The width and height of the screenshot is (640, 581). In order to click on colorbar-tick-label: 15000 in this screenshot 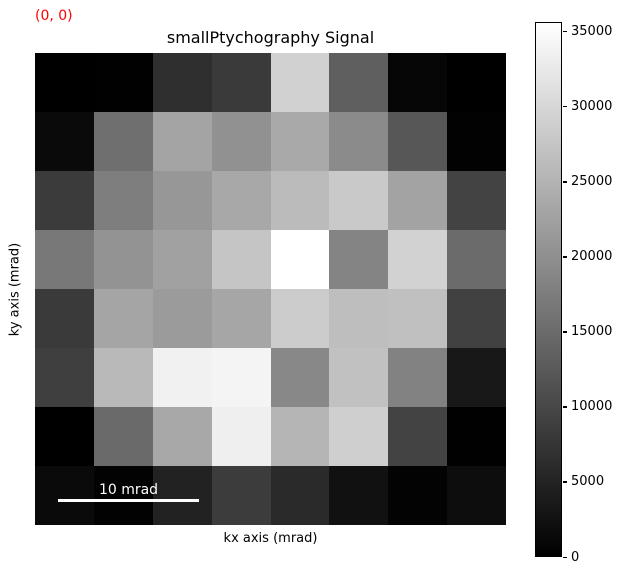, I will do `click(592, 332)`.